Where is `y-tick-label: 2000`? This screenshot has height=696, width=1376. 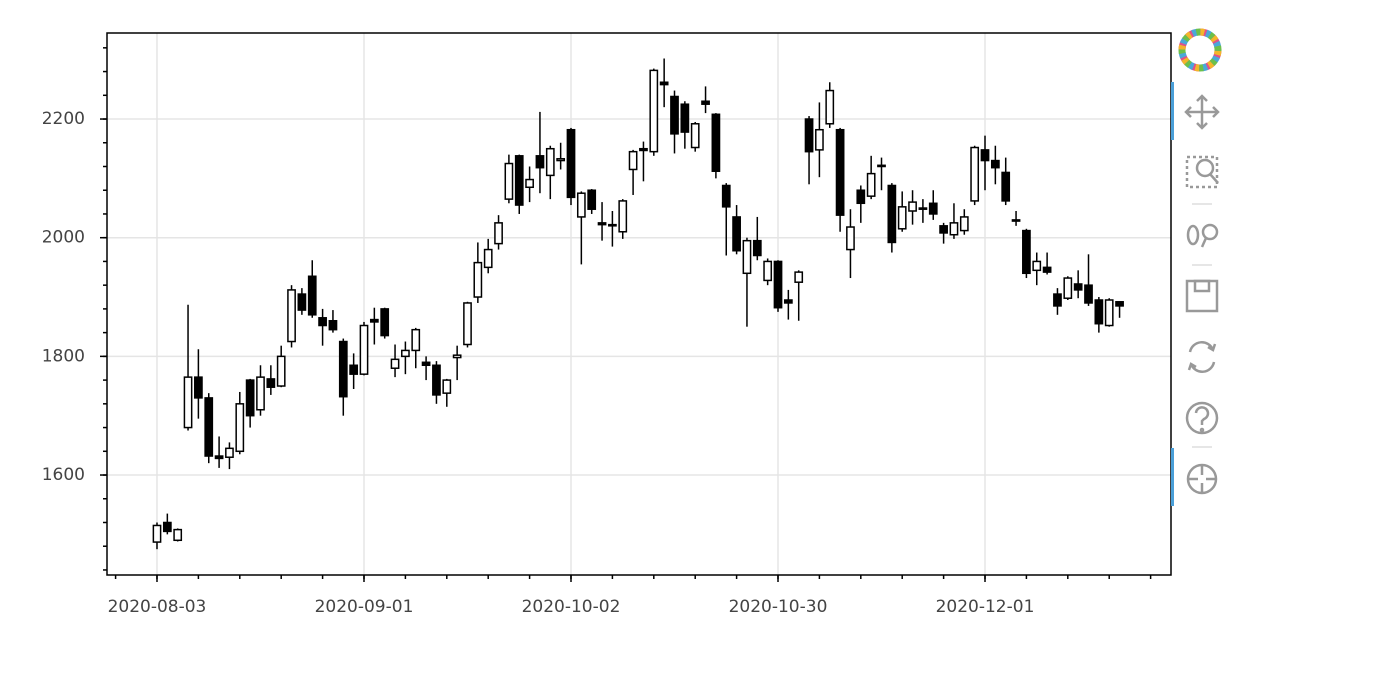
y-tick-label: 2000 is located at coordinates (63, 238).